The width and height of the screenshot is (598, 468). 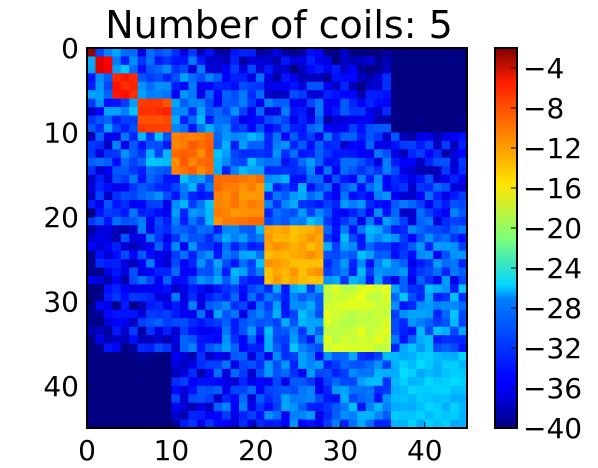 What do you see at coordinates (552, 348) in the screenshot?
I see `colorbar-tick-label: −32` at bounding box center [552, 348].